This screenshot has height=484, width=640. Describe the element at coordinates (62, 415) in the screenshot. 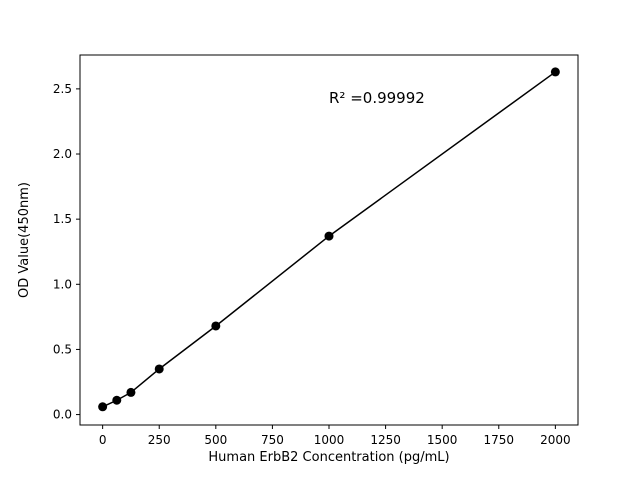

I see `y-tick-label: 0.0` at that location.